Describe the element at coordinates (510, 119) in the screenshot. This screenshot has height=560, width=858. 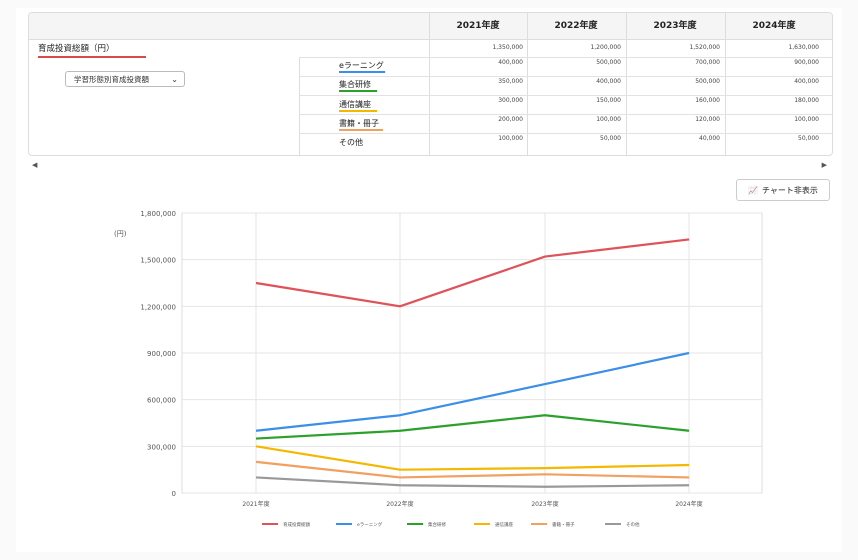
I see `table-cell: 200,000` at that location.